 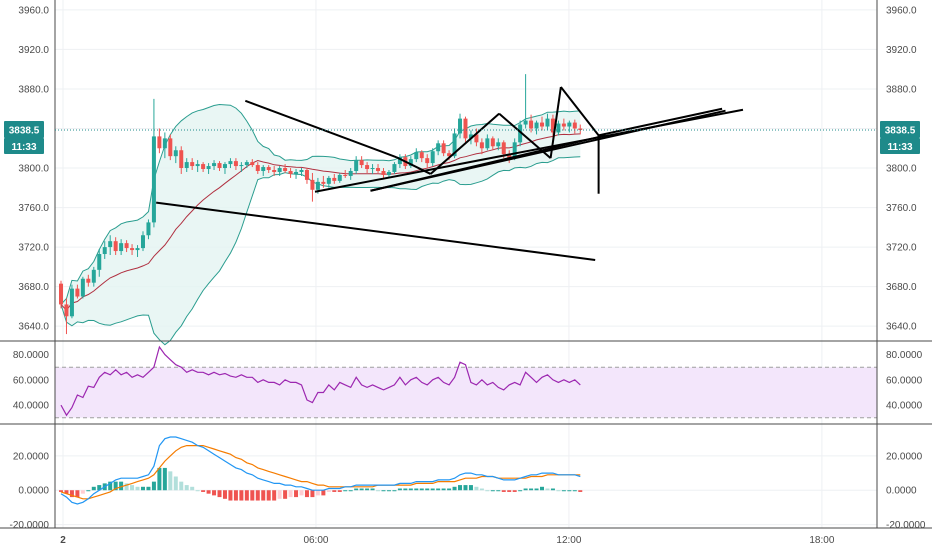 I want to click on y-tick-label-right: 3880.0, so click(x=901, y=89).